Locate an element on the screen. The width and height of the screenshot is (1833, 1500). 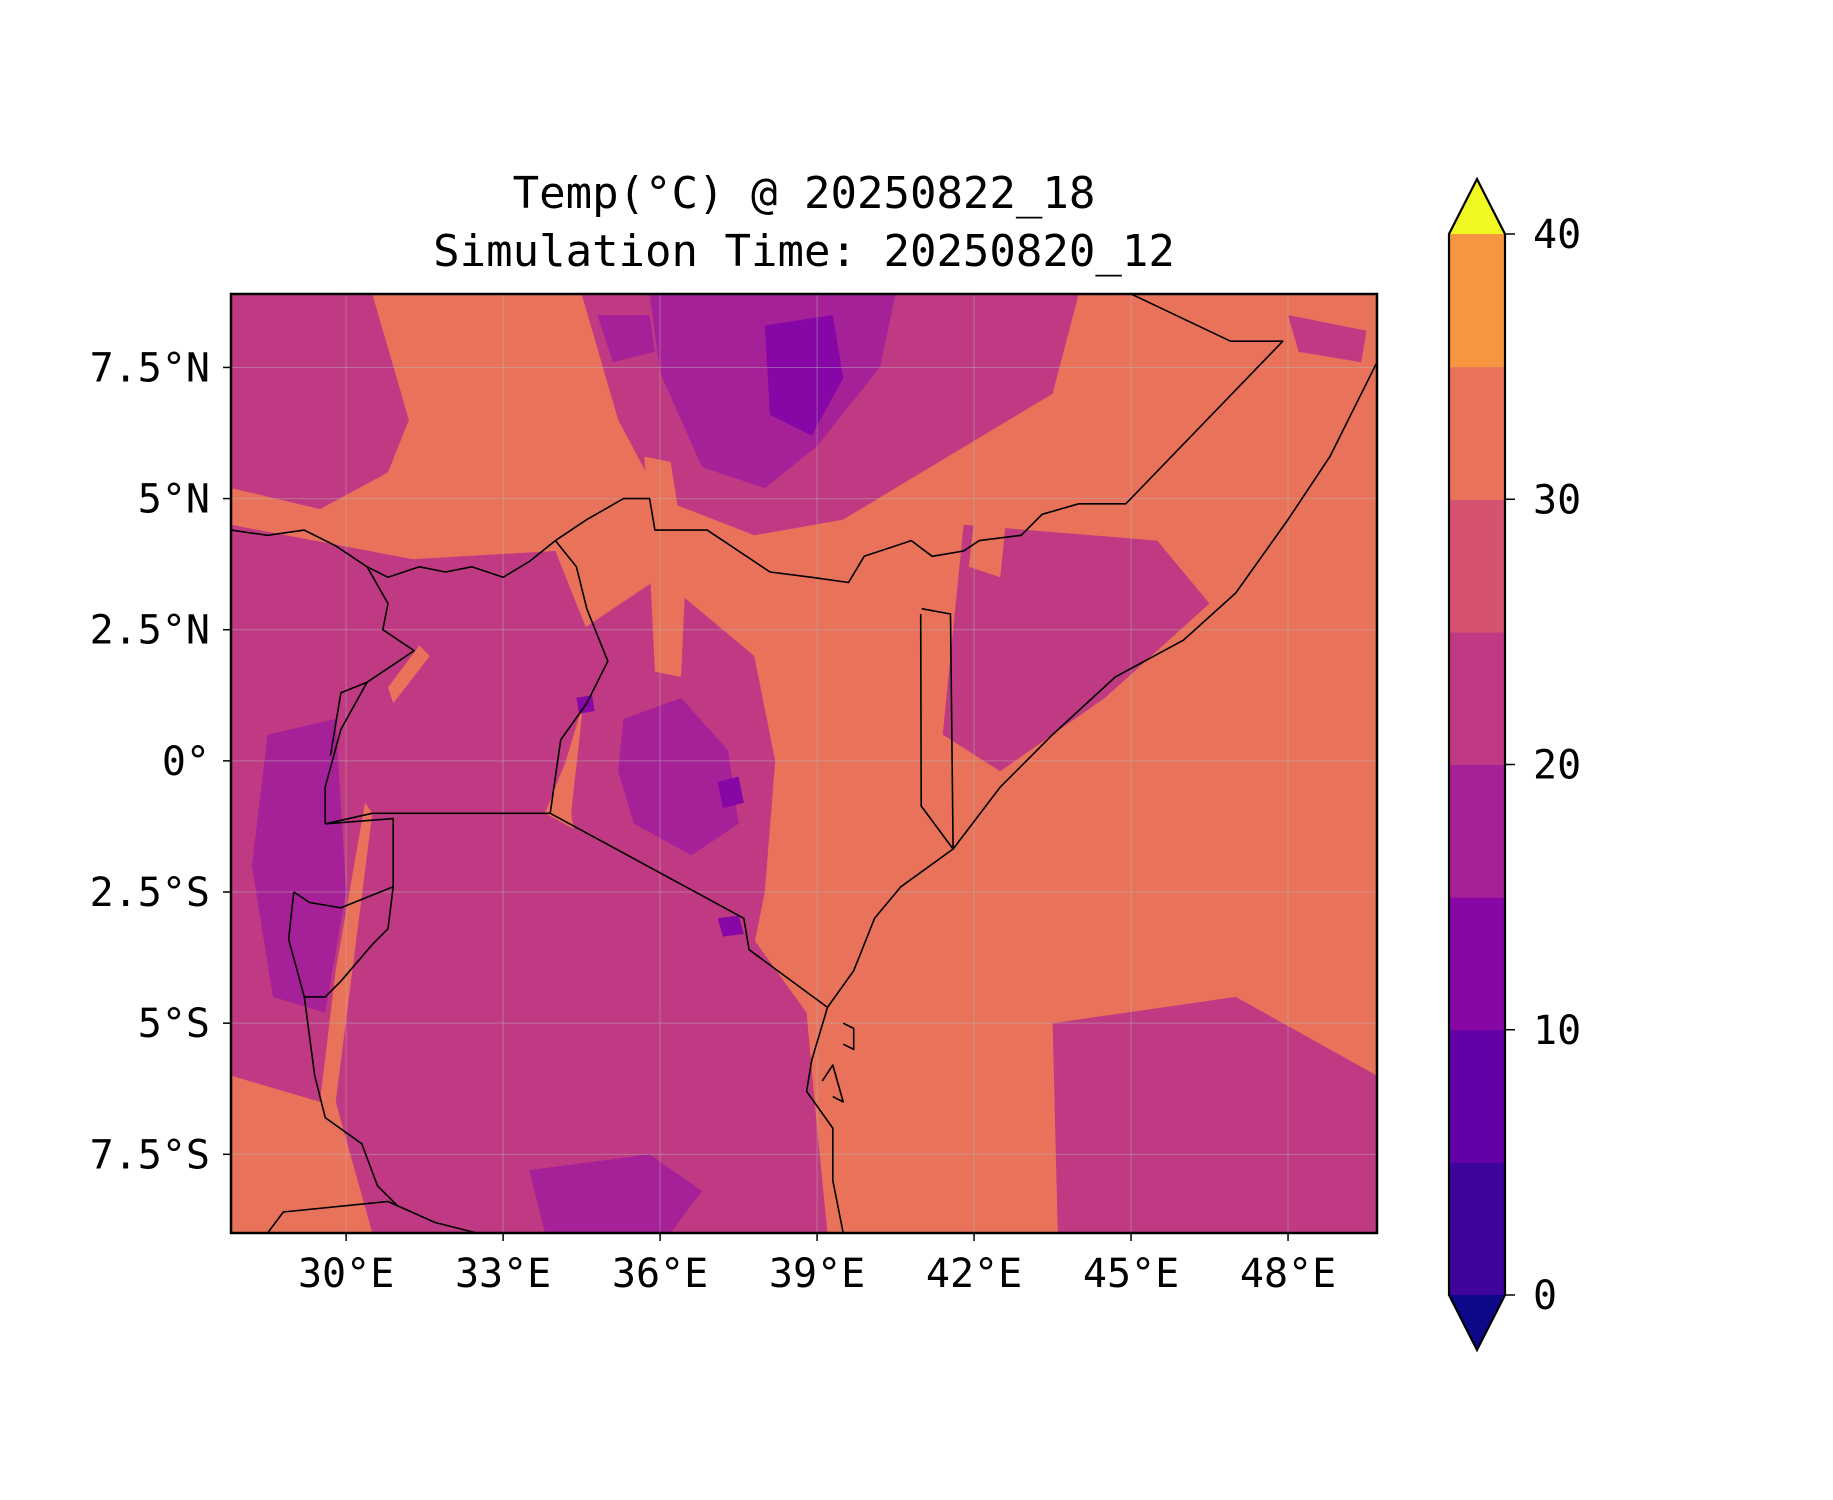
temperature-region-somalia-north is located at coordinates (1327, 339).